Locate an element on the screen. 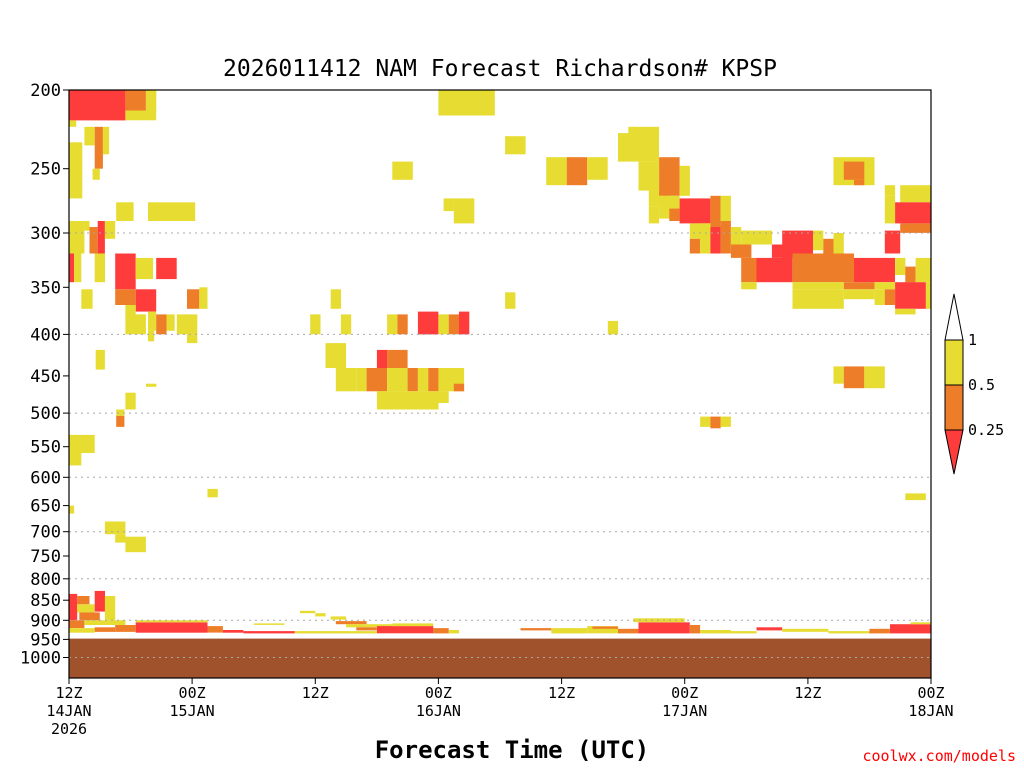  x-tick-label: 17JAN is located at coordinates (684, 711).